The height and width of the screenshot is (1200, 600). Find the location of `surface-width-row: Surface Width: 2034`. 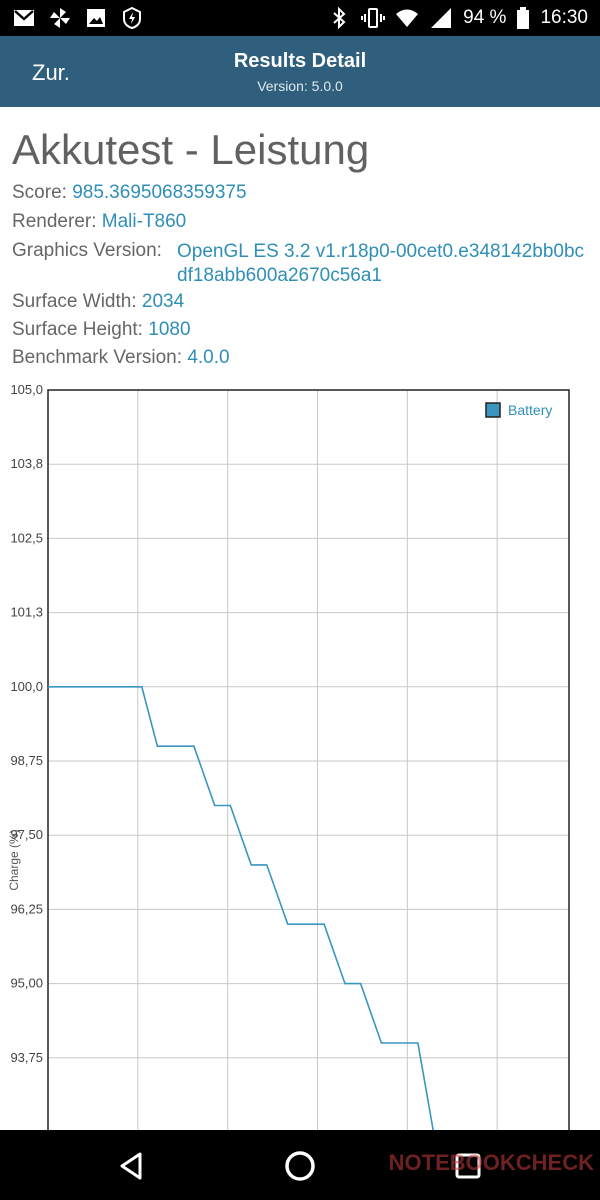

surface-width-row: Surface Width: 2034 is located at coordinates (98, 302).